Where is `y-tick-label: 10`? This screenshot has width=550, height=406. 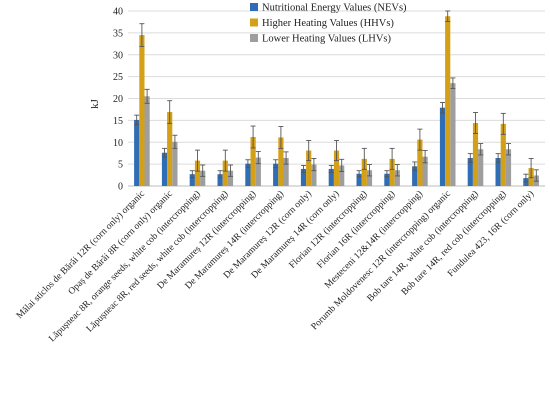
y-tick-label: 10 is located at coordinates (118, 143).